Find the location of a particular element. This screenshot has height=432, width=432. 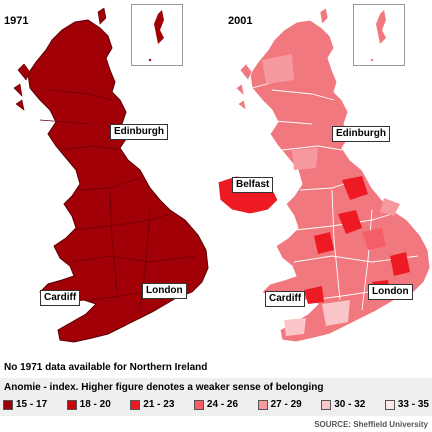

legend-label: 33 - 35 is located at coordinates (413, 404).